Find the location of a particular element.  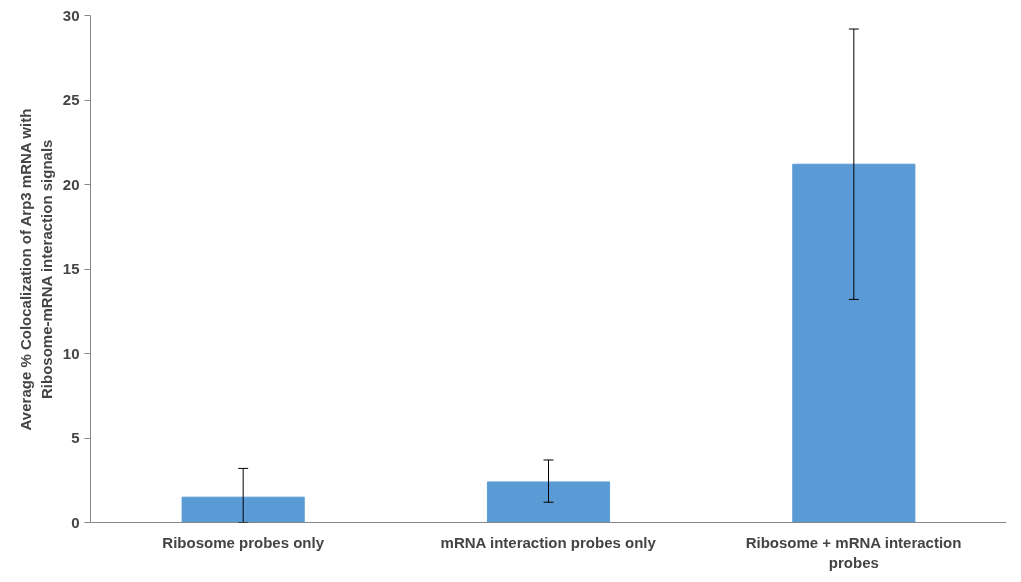

x-tick-label: Ribosome probes only is located at coordinates (243, 542).